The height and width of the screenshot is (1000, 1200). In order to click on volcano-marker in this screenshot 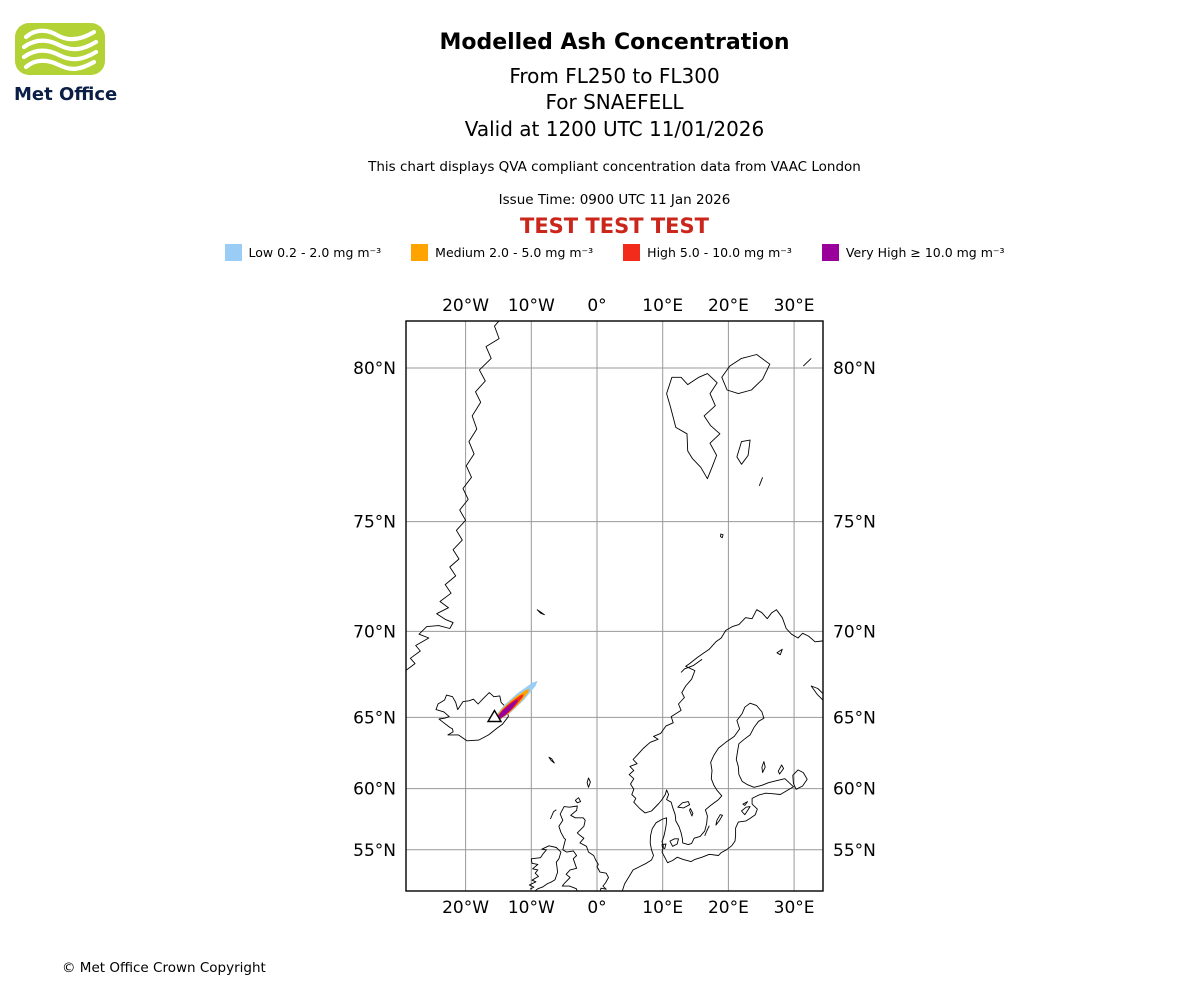, I will do `click(494, 716)`.